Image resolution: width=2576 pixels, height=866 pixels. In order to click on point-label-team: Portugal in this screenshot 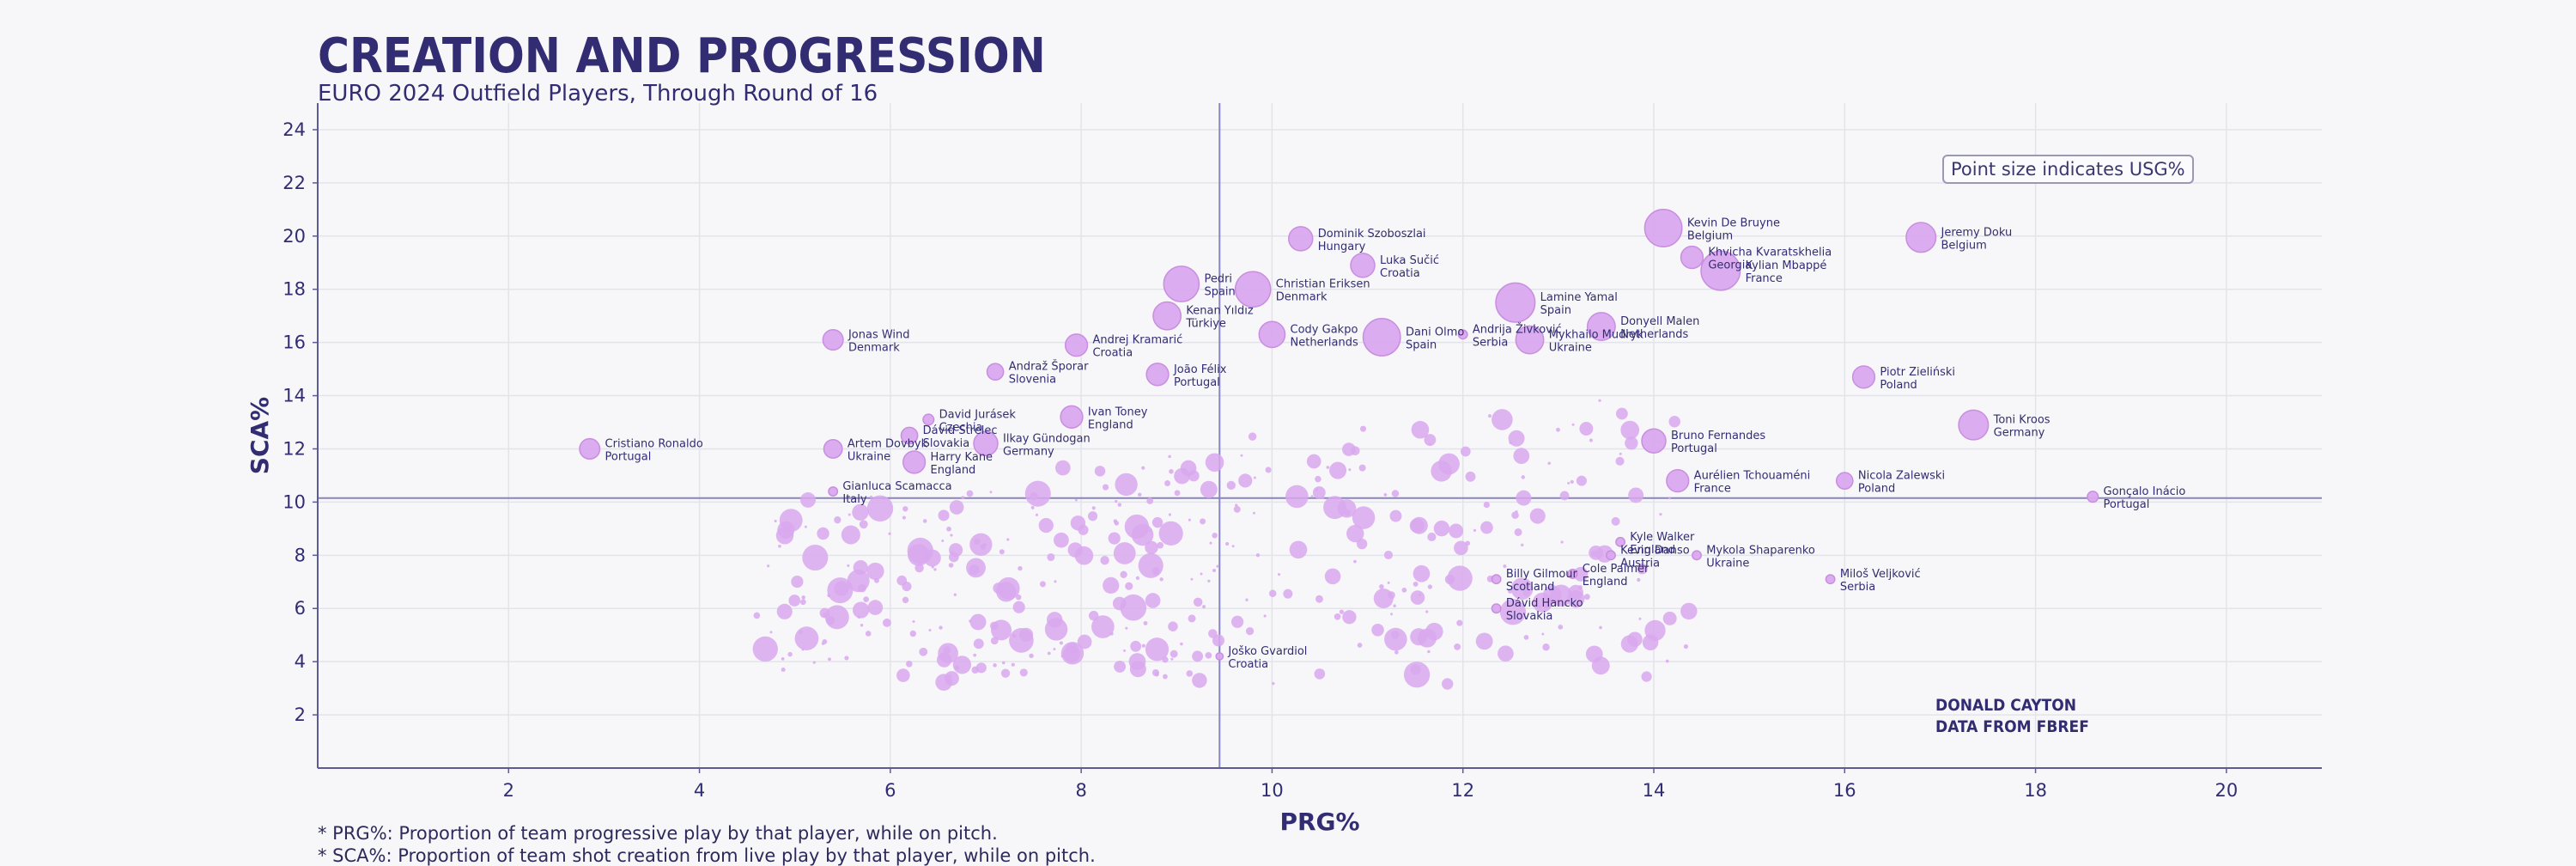, I will do `click(1197, 382)`.